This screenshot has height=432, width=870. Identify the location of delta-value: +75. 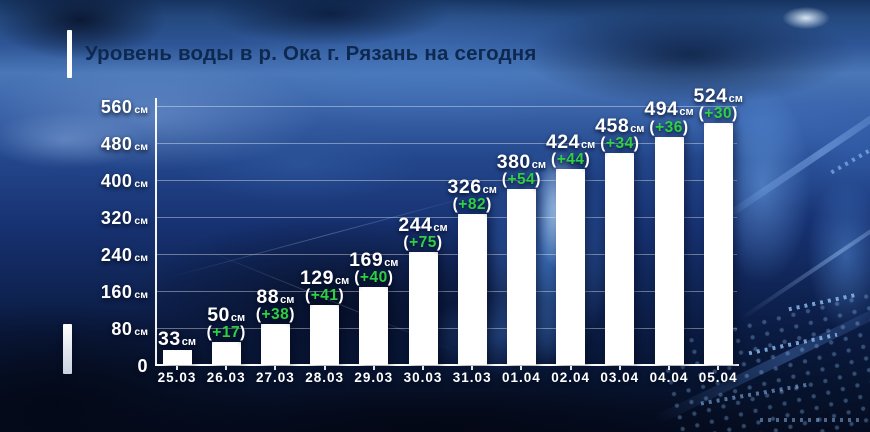
(423, 243).